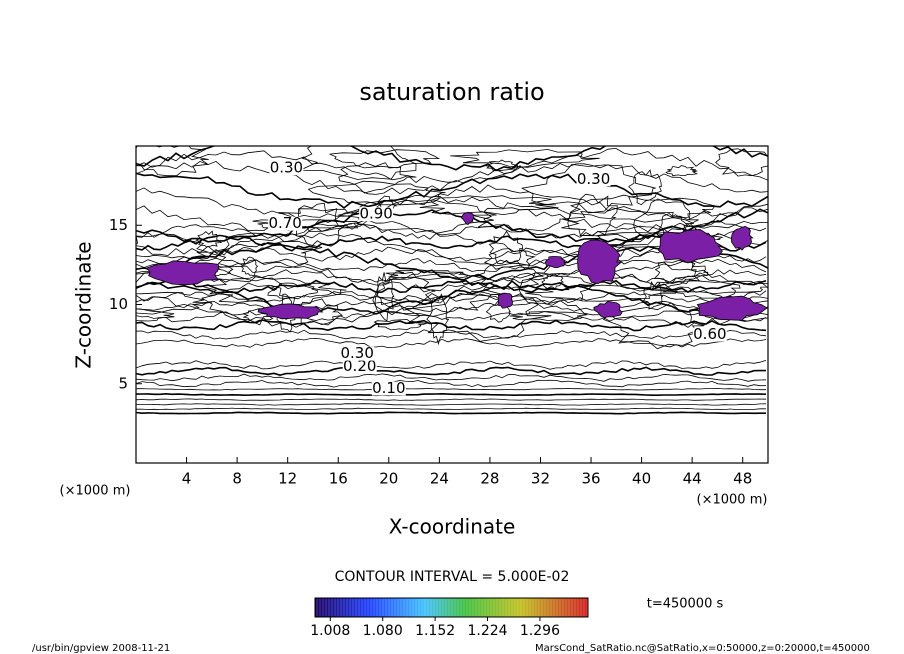  Describe the element at coordinates (452, 577) in the screenshot. I see `contour-interval: CONTOUR INTERVAL = 5.000E-02` at that location.